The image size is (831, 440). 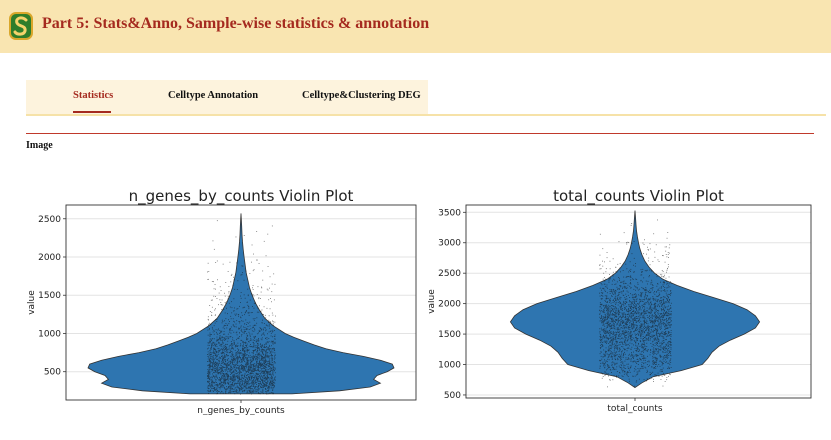 I want to click on y-tick-label: 3000, so click(x=449, y=244).